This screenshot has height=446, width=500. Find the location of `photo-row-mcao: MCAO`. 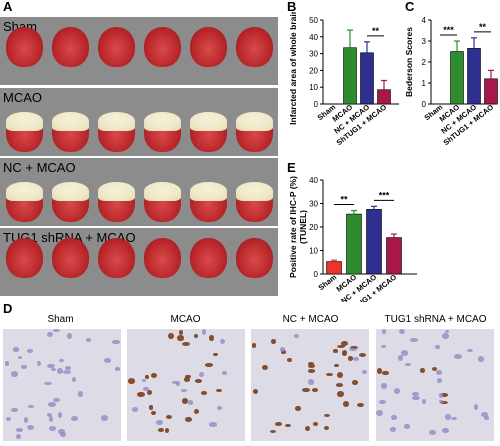

photo-row-mcao: MCAO is located at coordinates (139, 122).